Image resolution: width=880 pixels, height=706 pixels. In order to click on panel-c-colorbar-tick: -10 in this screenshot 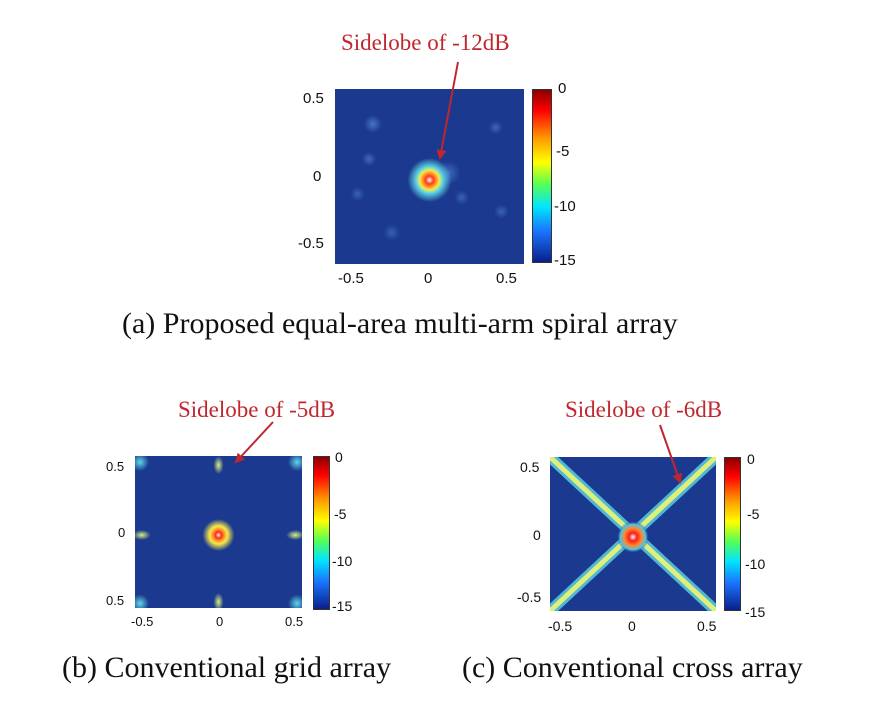, I will do `click(755, 564)`.